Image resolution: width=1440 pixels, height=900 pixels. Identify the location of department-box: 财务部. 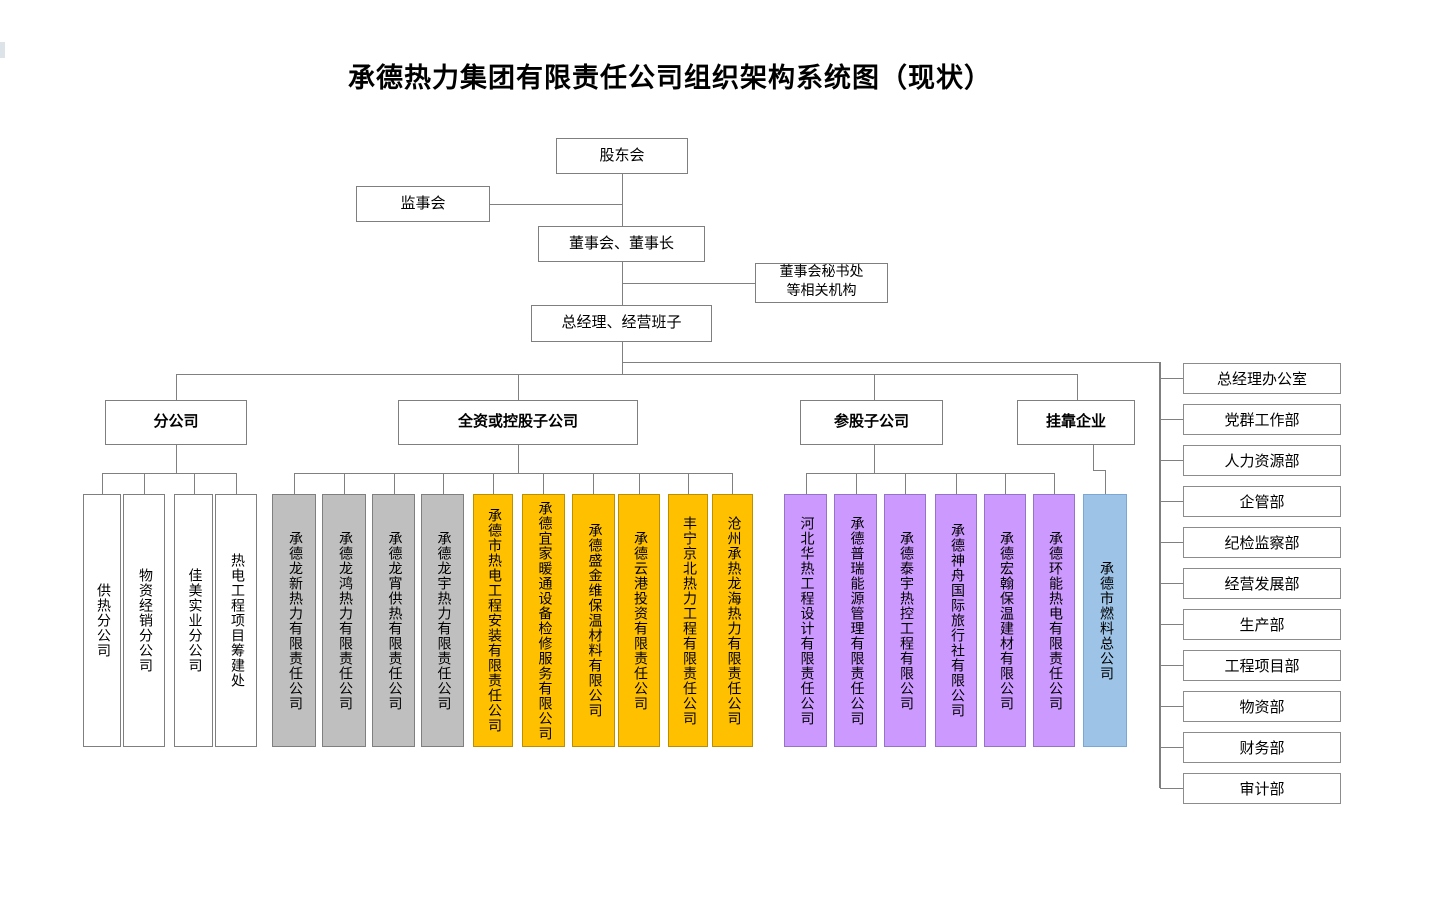
(1262, 747).